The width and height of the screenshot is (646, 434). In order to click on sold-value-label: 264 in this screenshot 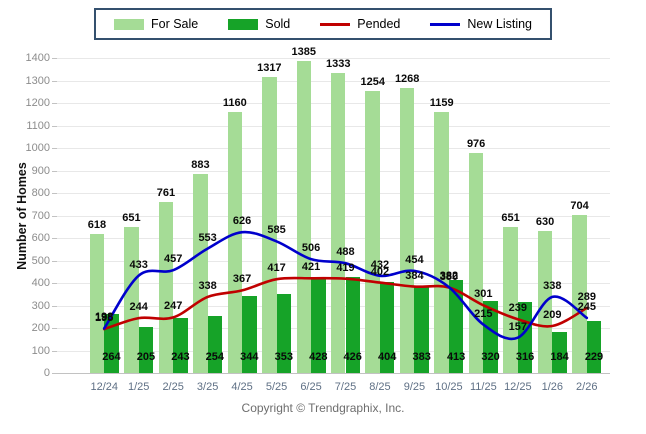, I will do `click(111, 357)`.